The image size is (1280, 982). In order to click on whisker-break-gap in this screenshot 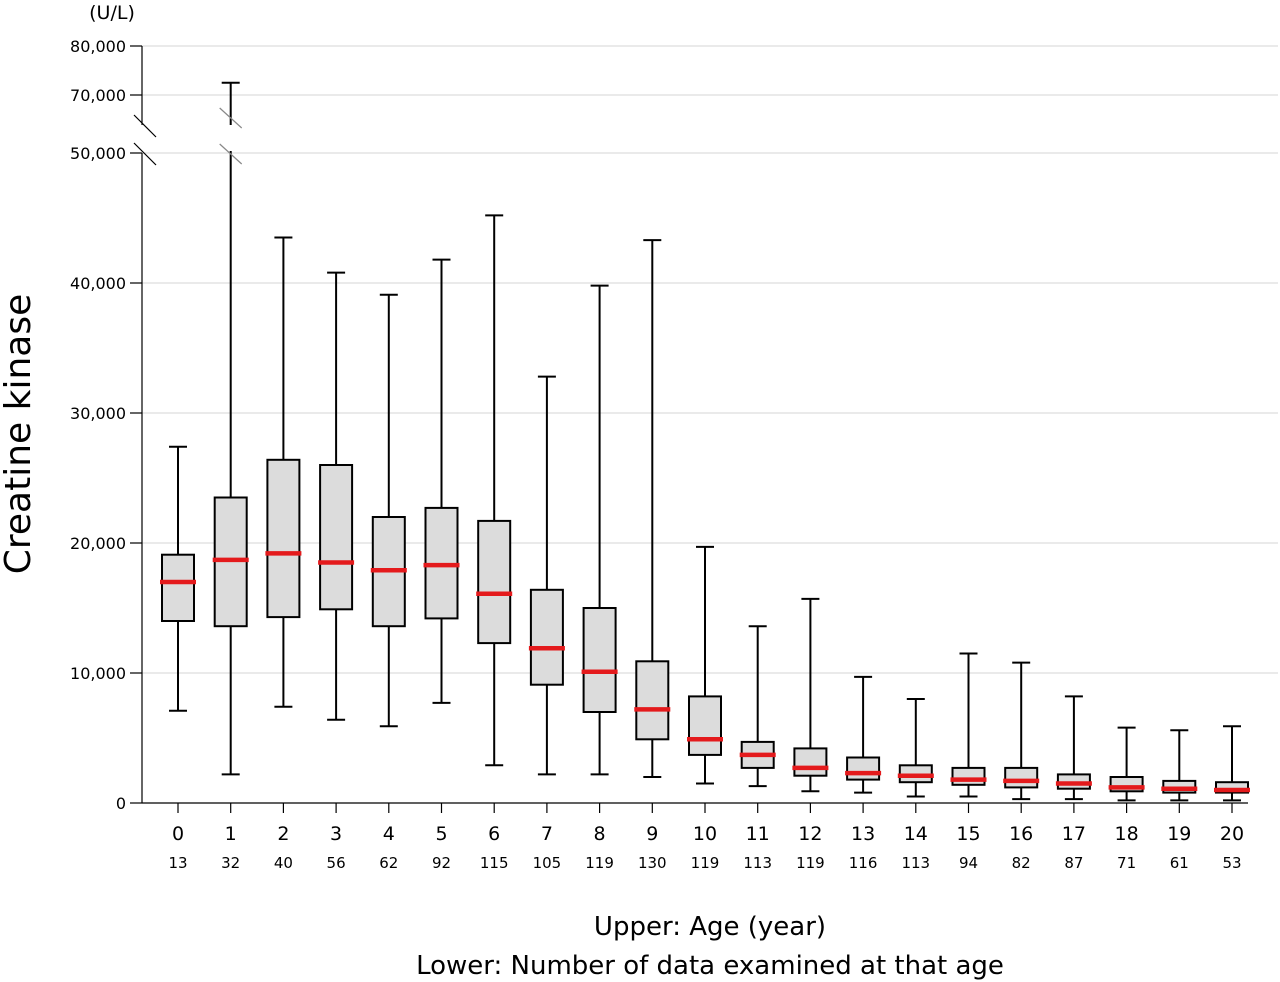, I will do `click(230, 138)`.